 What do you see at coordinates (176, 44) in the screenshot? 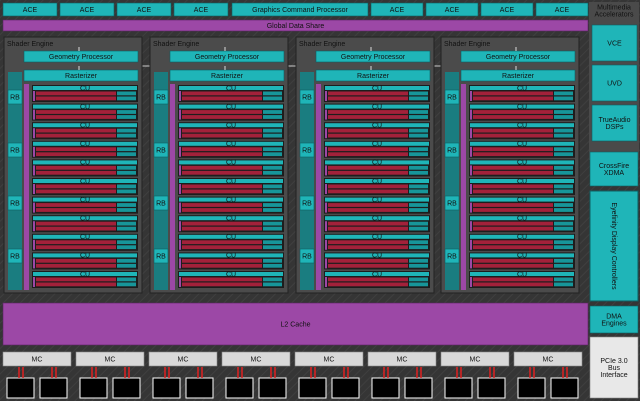
I see `shader-engine-label: Shader Engine` at bounding box center [176, 44].